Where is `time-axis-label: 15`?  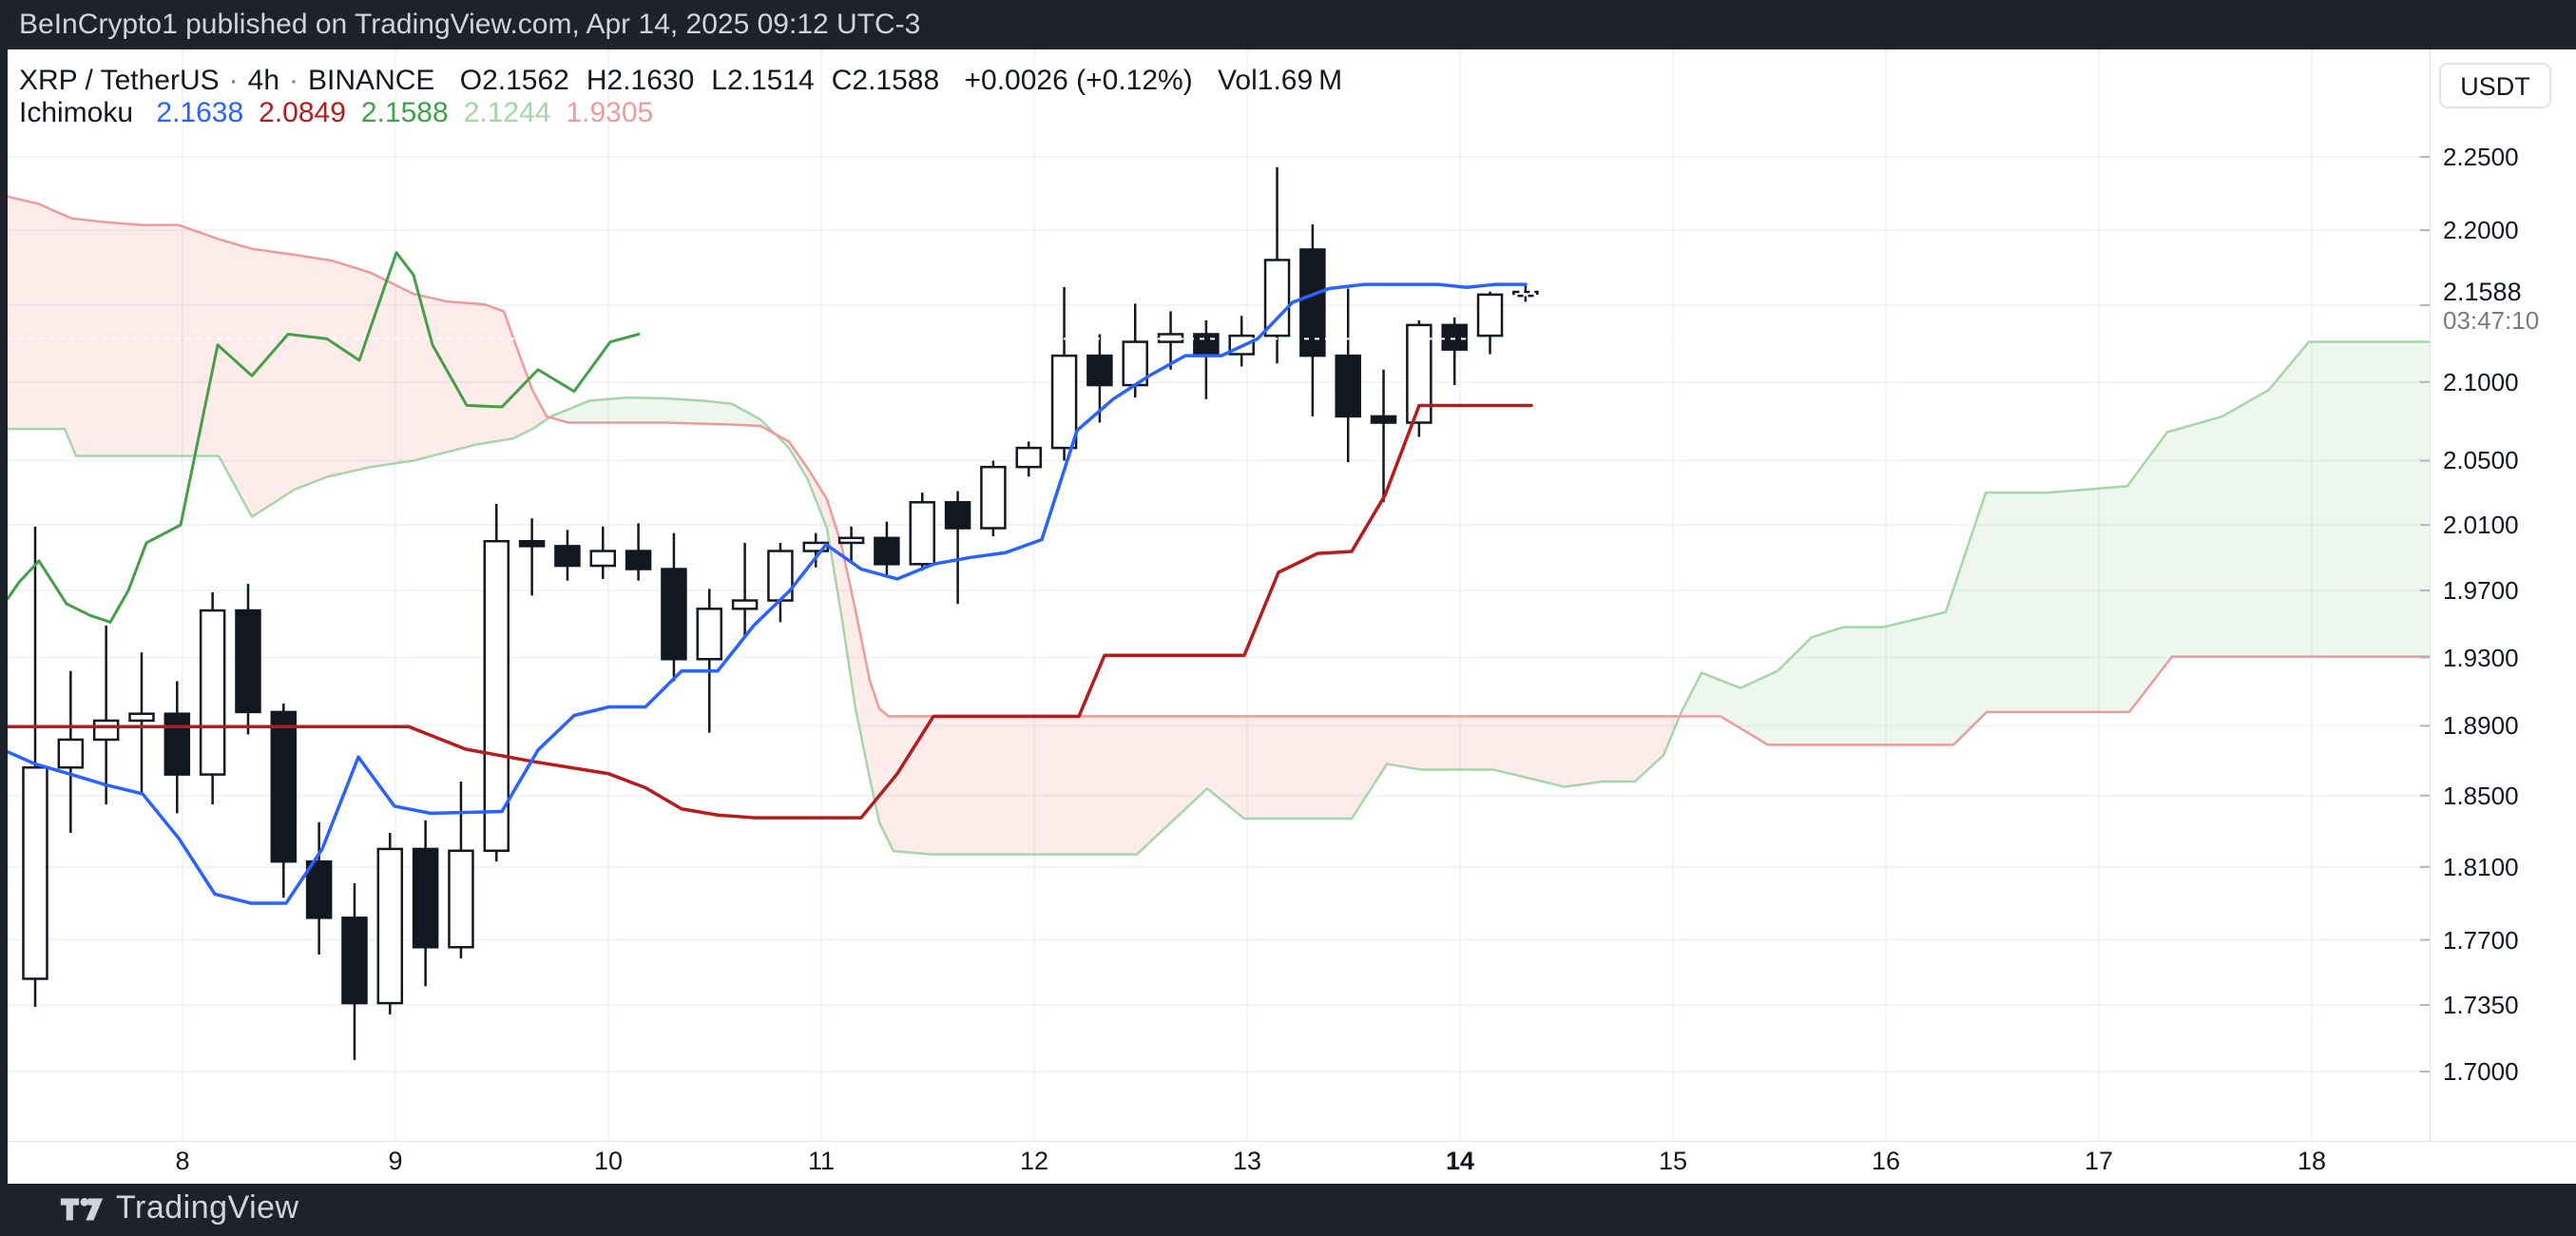
time-axis-label: 15 is located at coordinates (1673, 1161).